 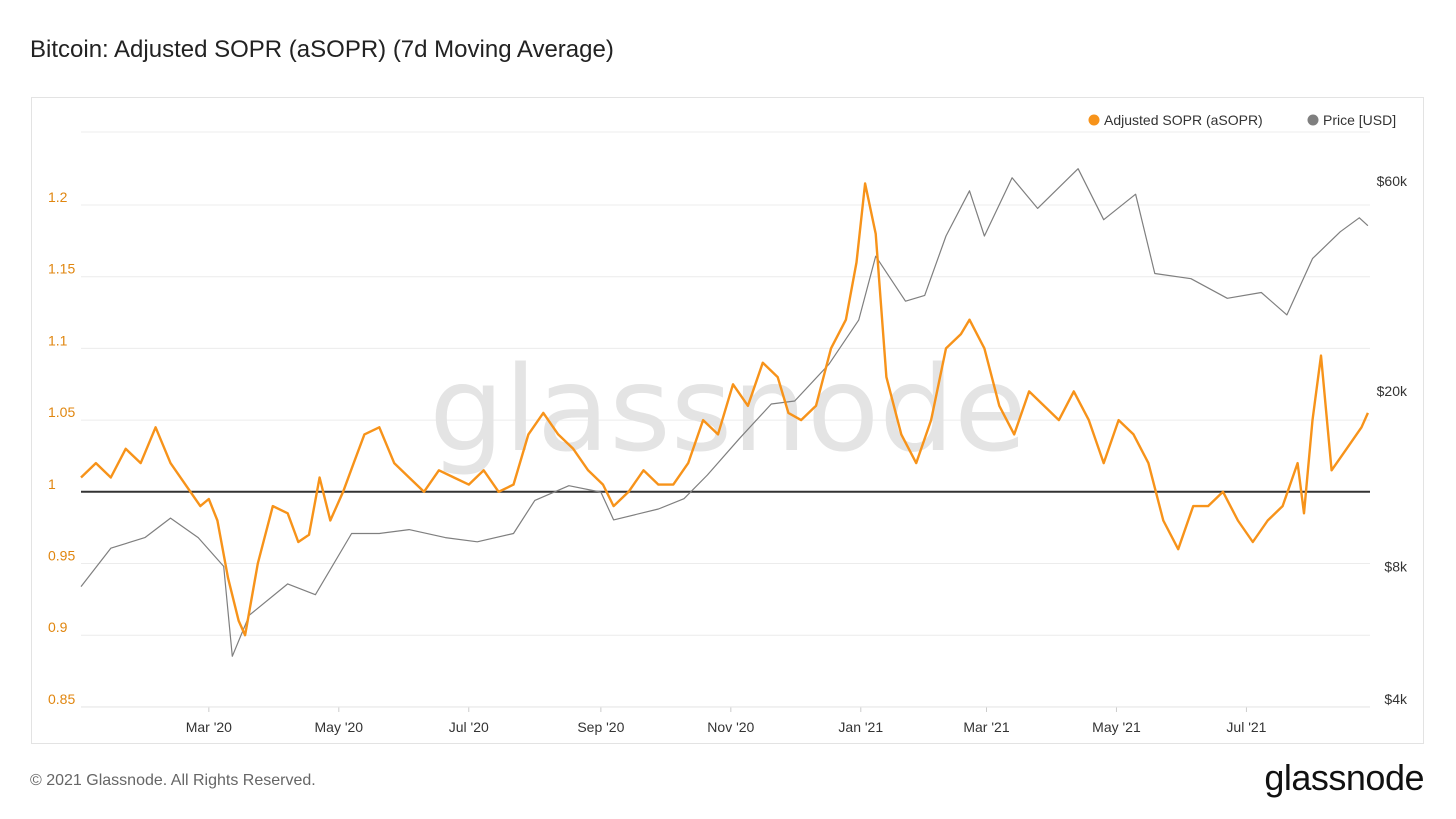 I want to click on y-left-tick-label: 0.95, so click(x=61, y=556).